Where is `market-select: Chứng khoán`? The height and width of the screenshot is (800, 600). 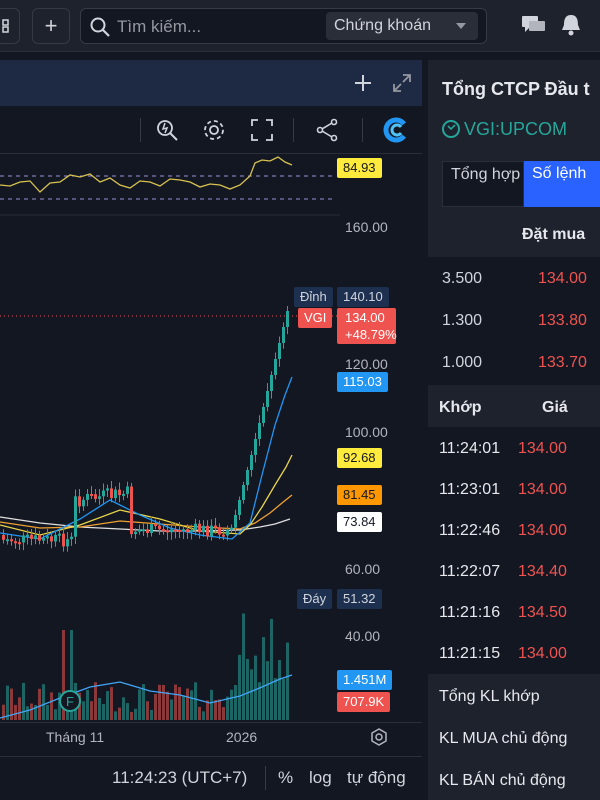 market-select: Chứng khoán is located at coordinates (402, 26).